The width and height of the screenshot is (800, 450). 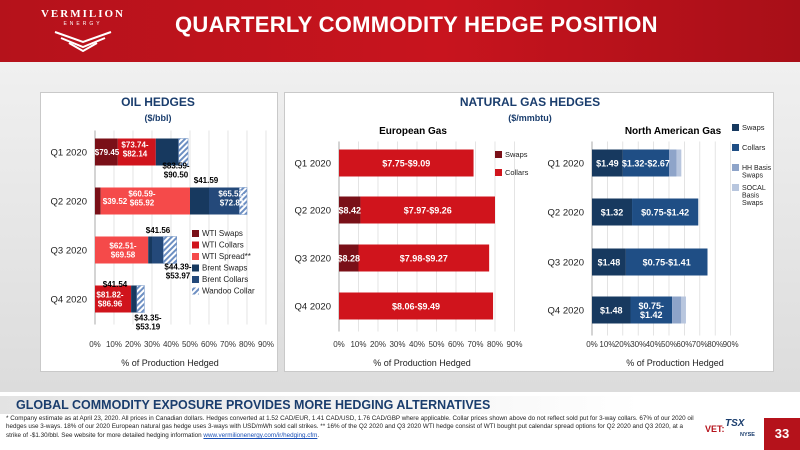 I want to click on page-number: 33, so click(x=782, y=434).